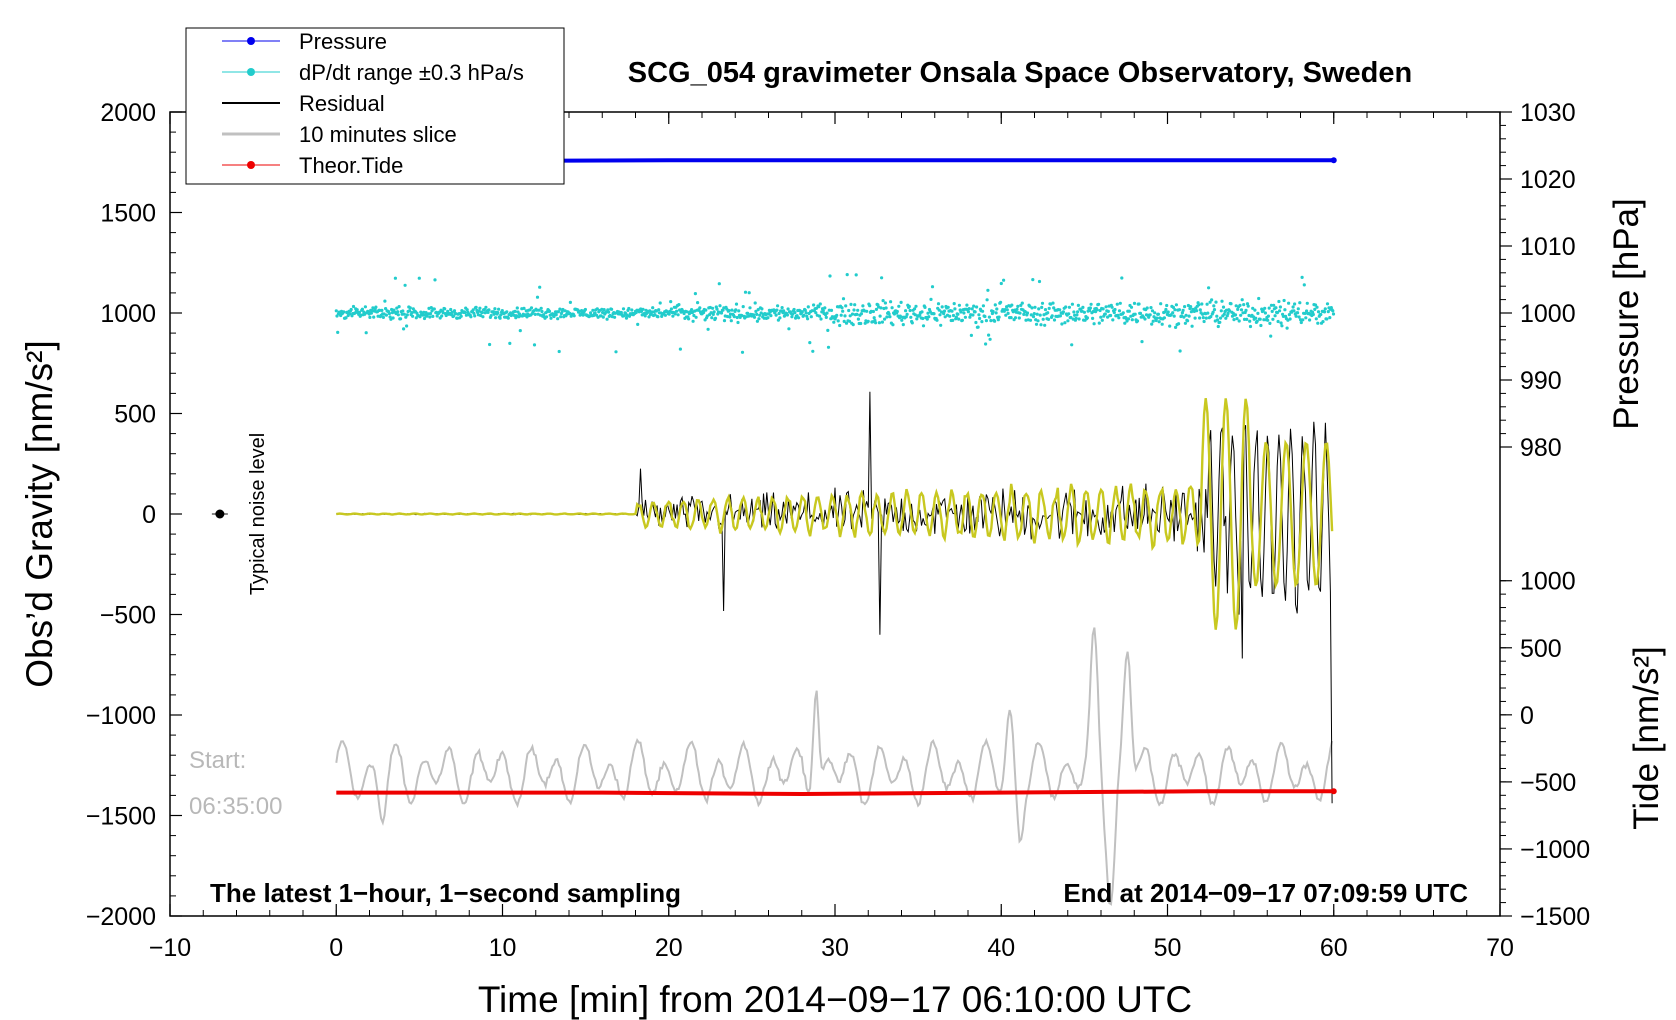 The width and height of the screenshot is (1676, 1020). Describe the element at coordinates (1541, 649) in the screenshot. I see `tide-tick-label: 500` at that location.